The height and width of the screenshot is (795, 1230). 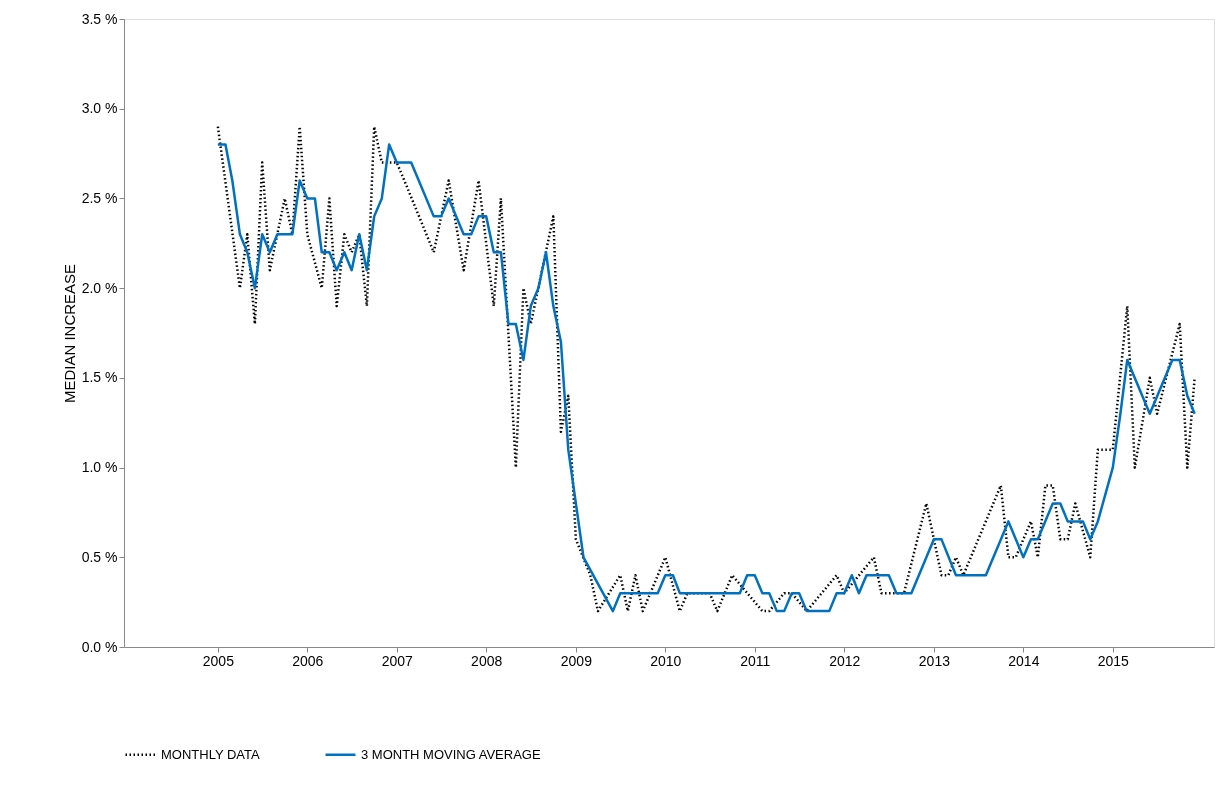 What do you see at coordinates (934, 660) in the screenshot?
I see `x-tick-label: 2013` at bounding box center [934, 660].